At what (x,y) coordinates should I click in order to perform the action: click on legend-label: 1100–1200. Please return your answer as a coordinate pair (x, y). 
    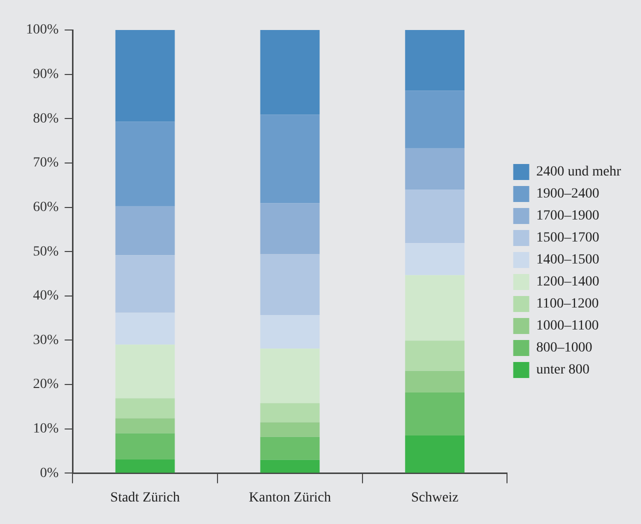
    Looking at the image, I should click on (567, 304).